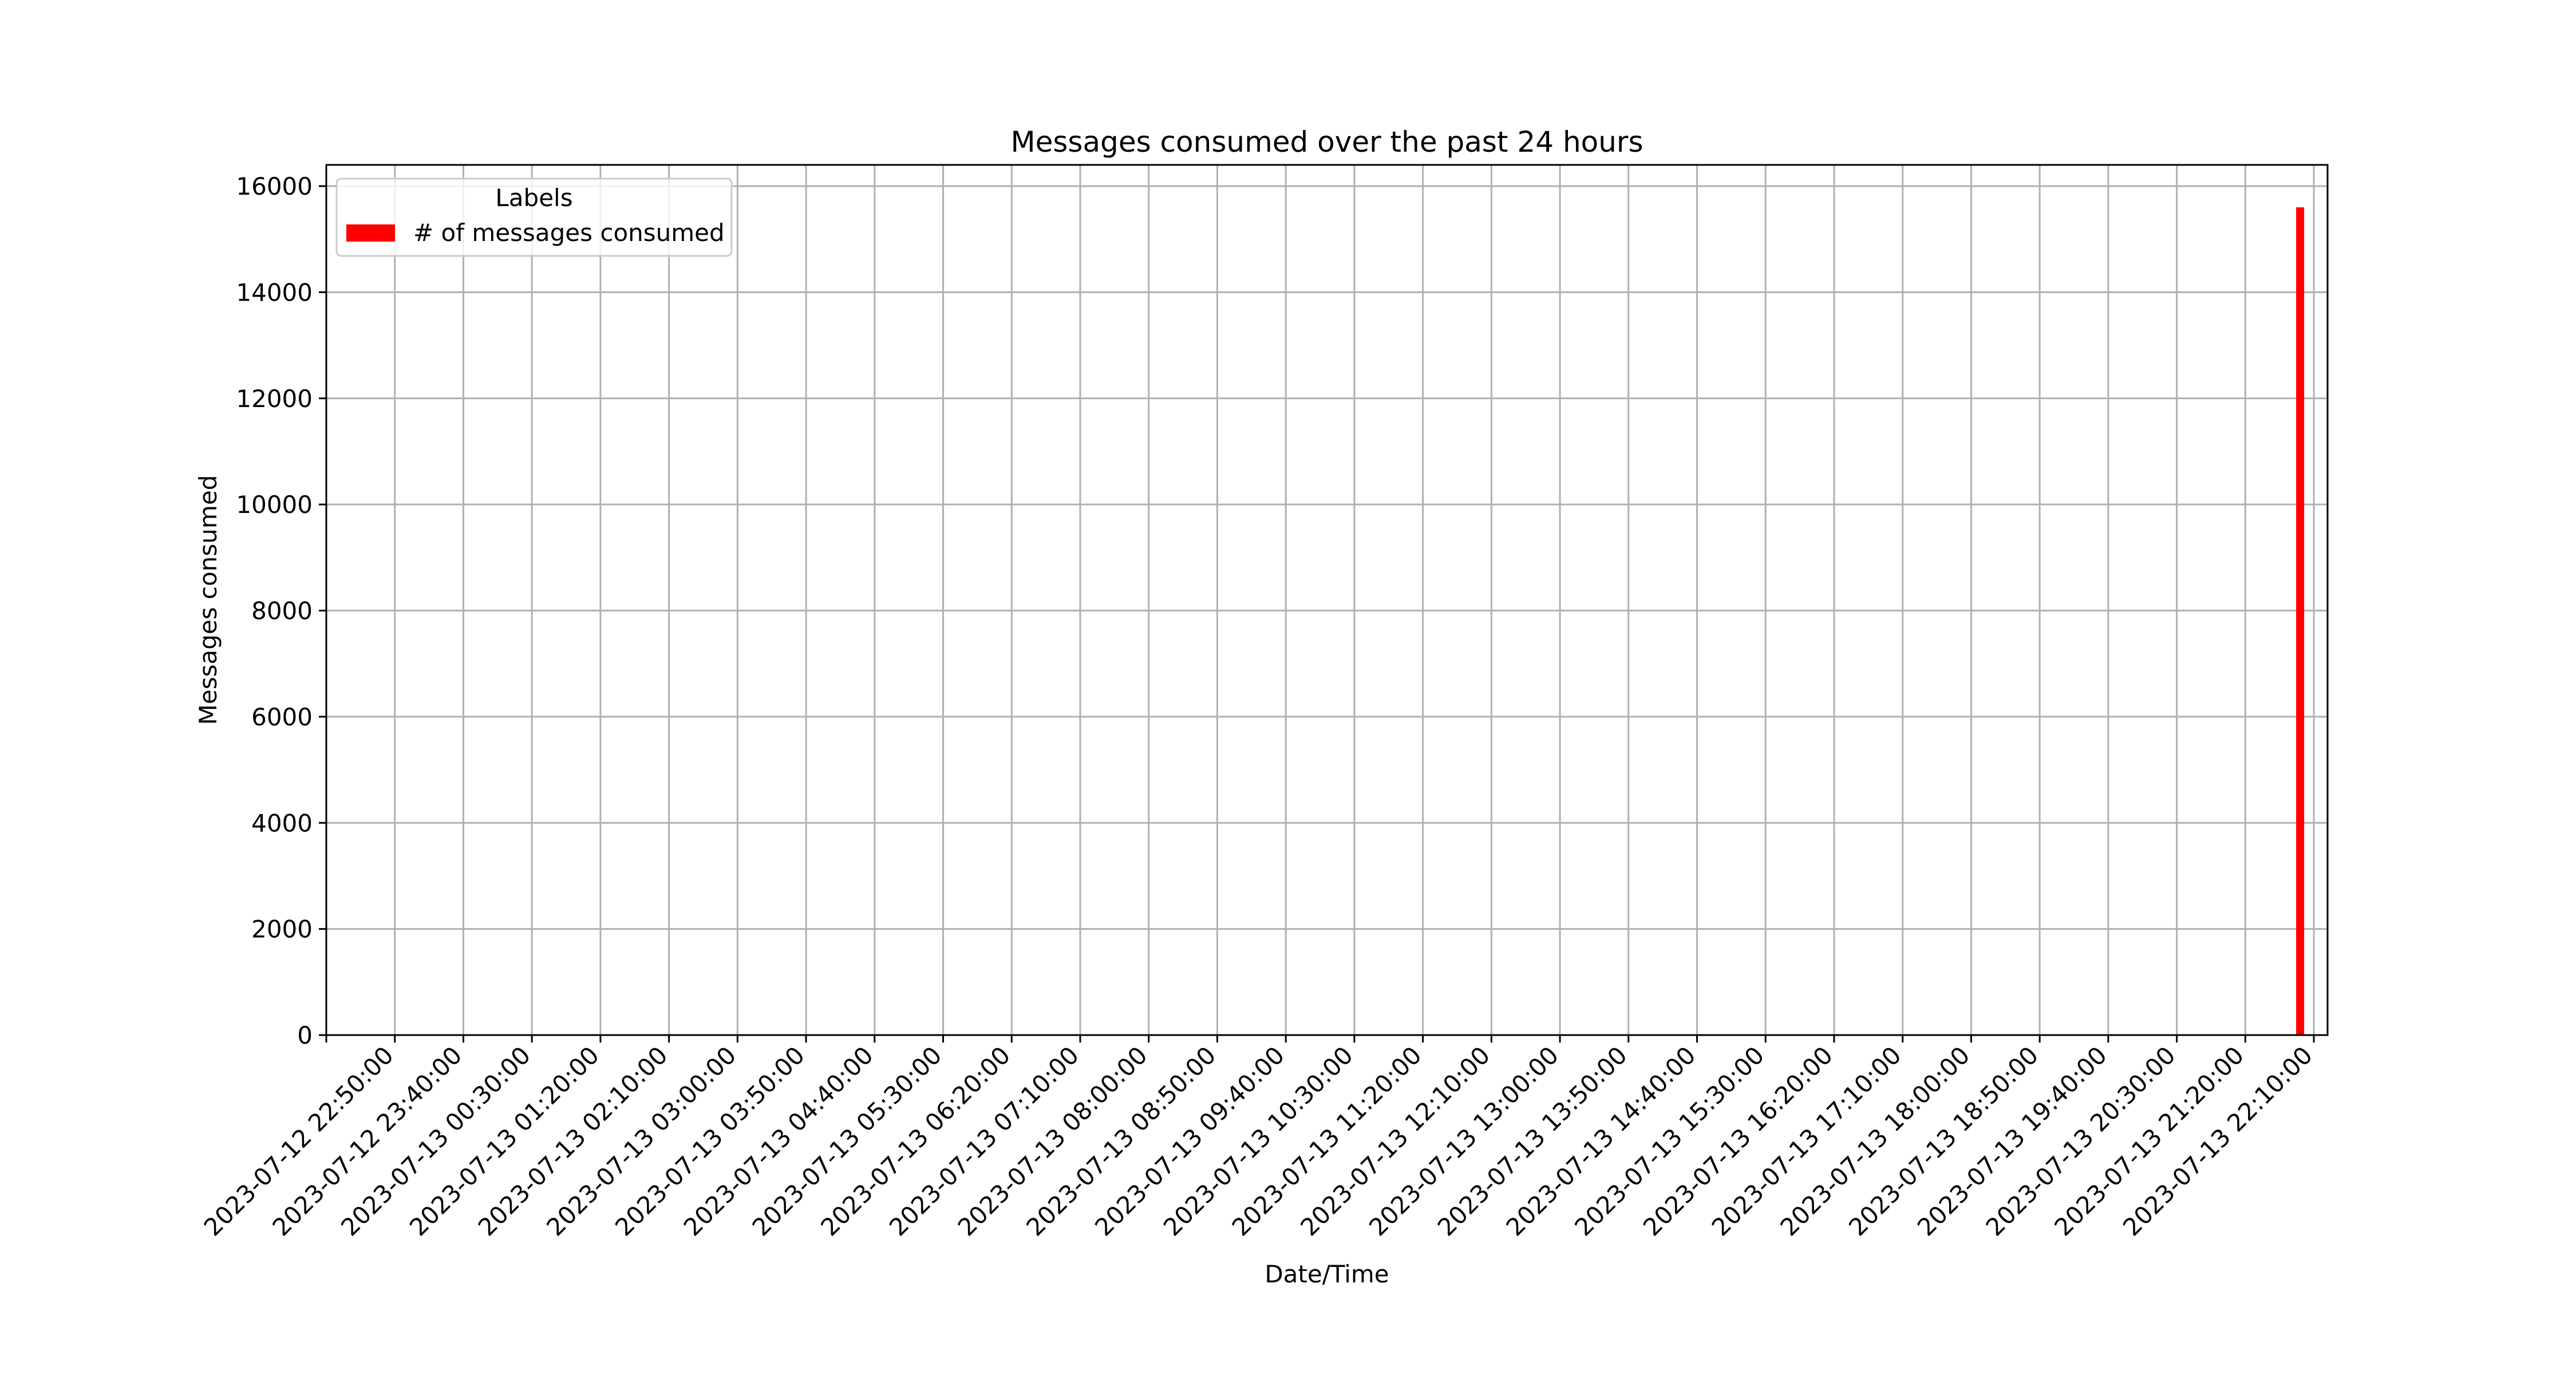  Describe the element at coordinates (274, 292) in the screenshot. I see `y-tick-label: 14000` at that location.